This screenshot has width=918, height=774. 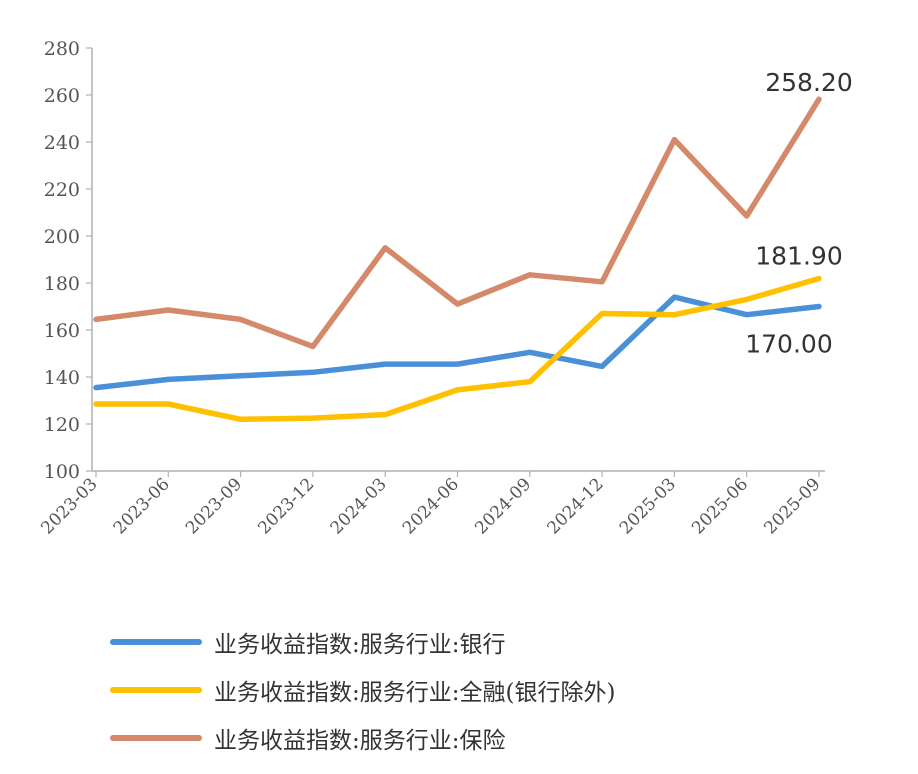 What do you see at coordinates (62, 143) in the screenshot?
I see `y-tick-label: 240` at bounding box center [62, 143].